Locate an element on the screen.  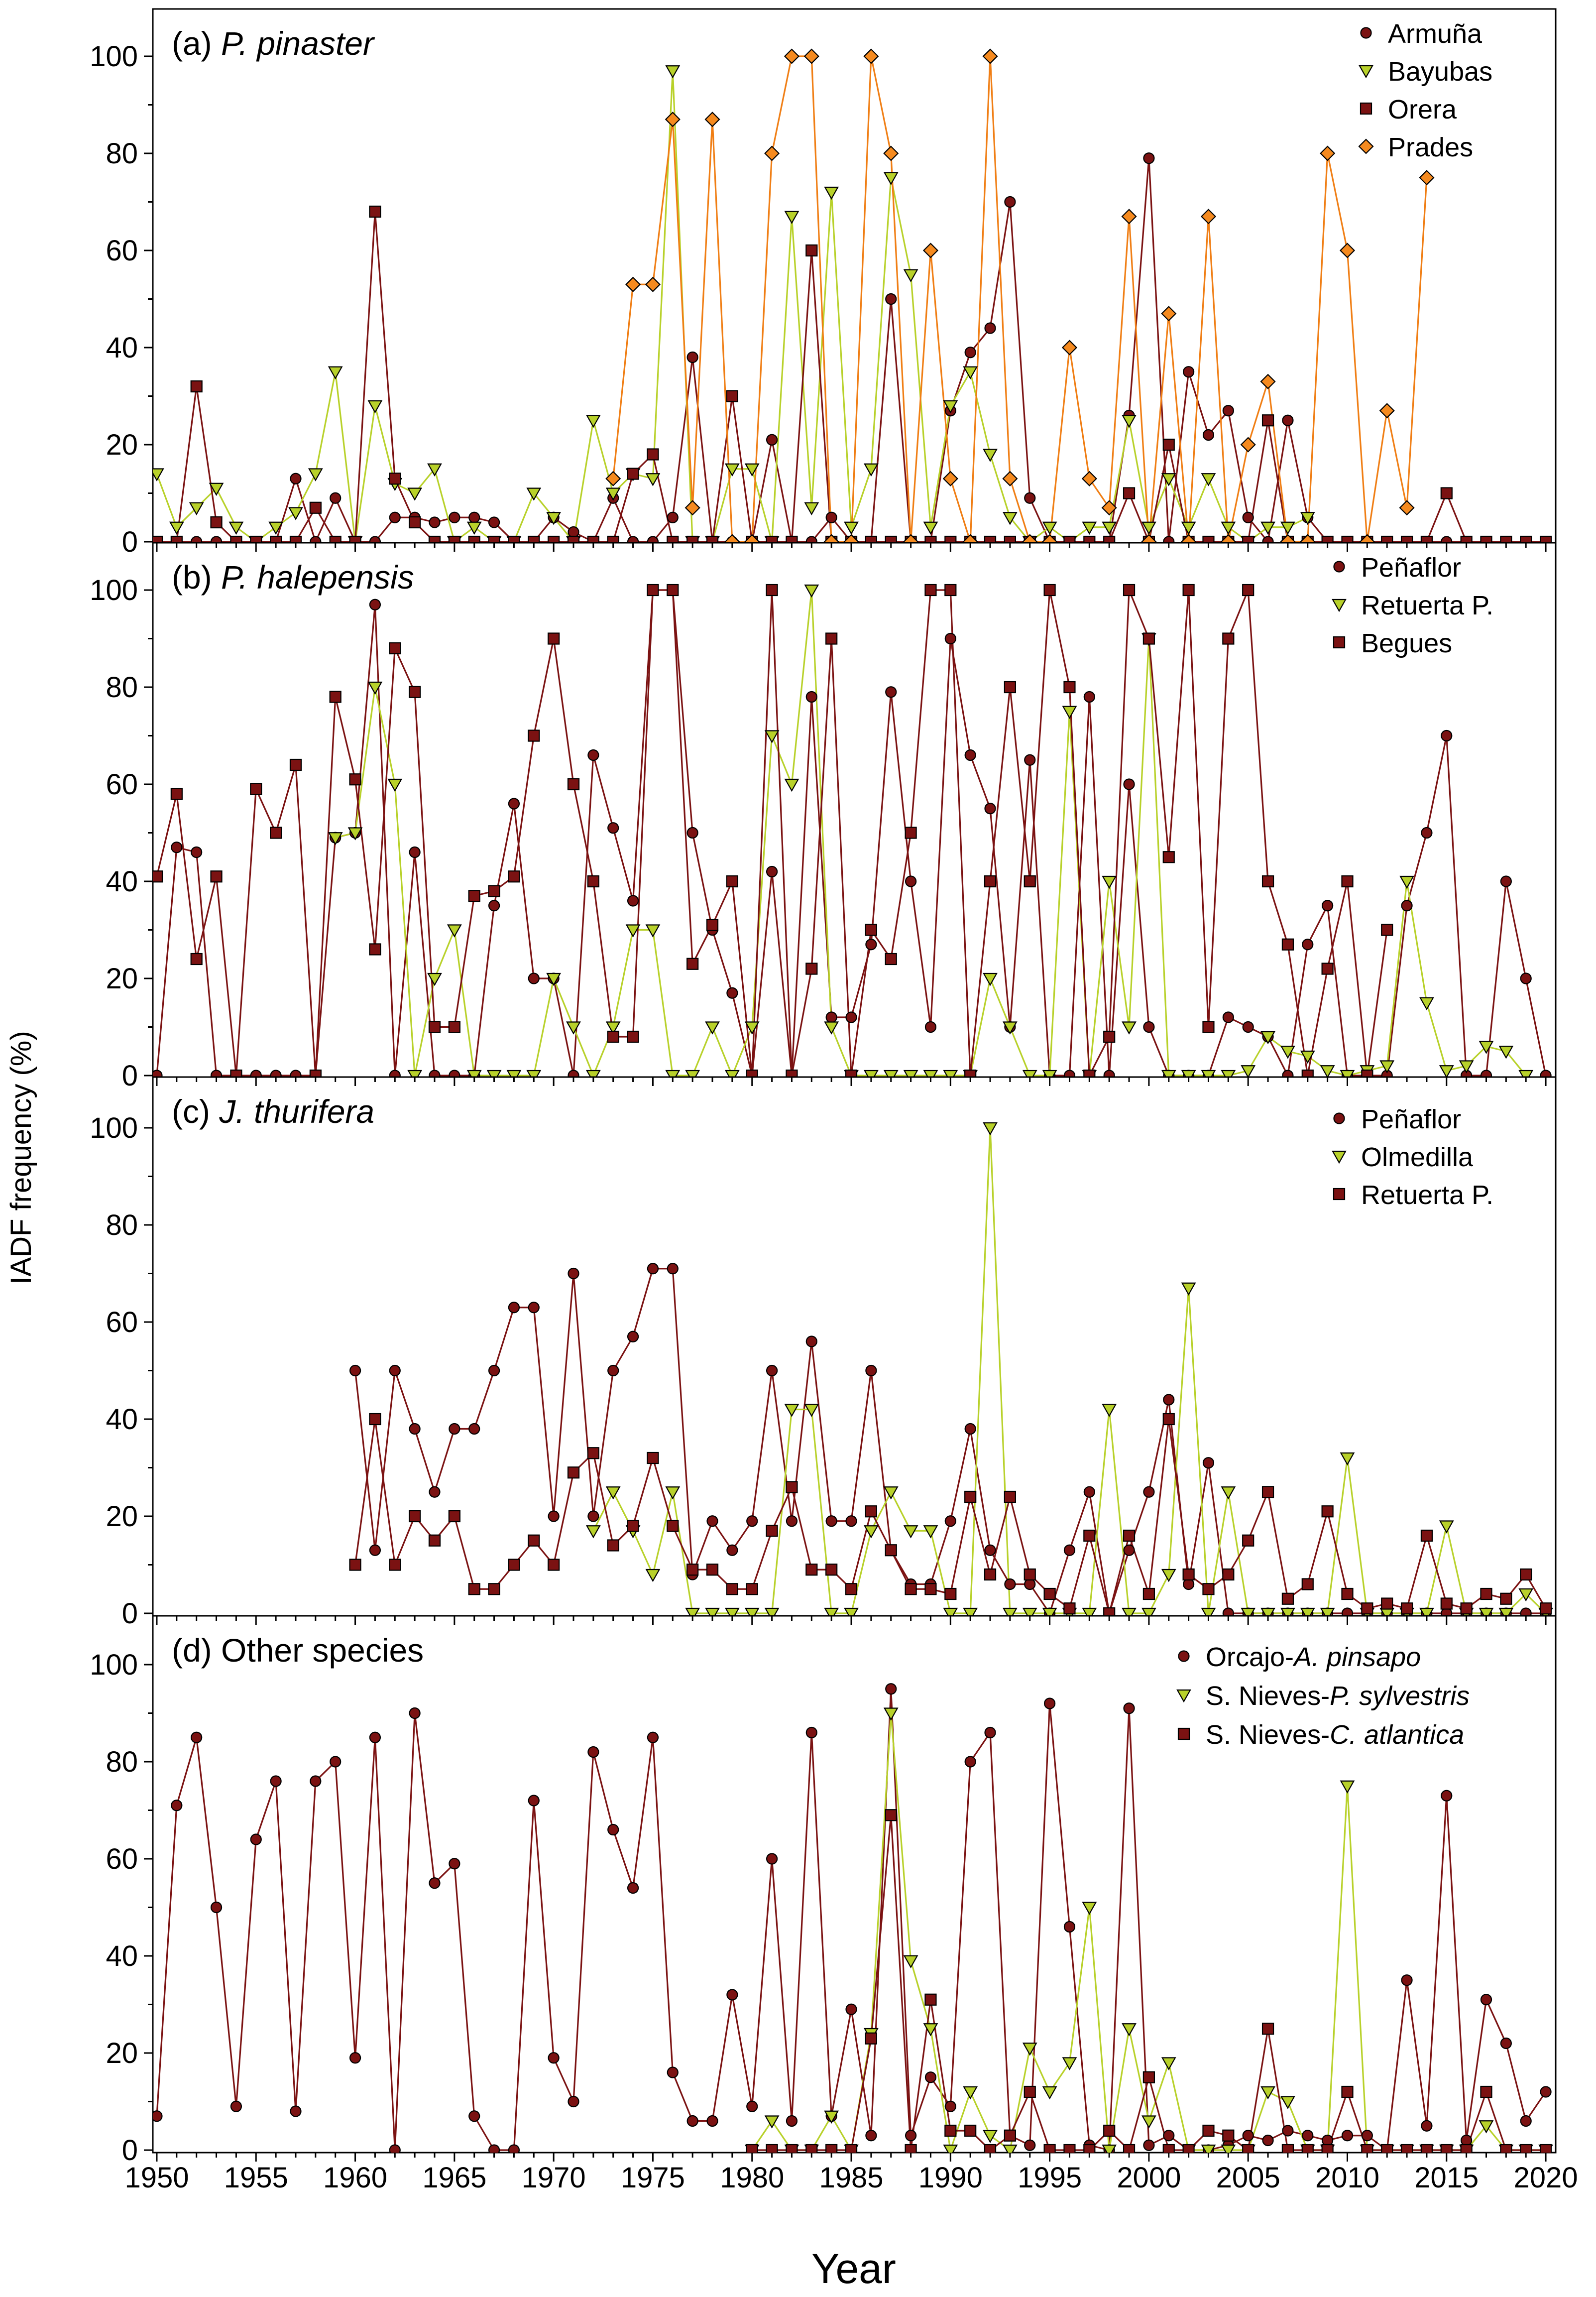
x-axis-title: Year is located at coordinates (853, 2268).